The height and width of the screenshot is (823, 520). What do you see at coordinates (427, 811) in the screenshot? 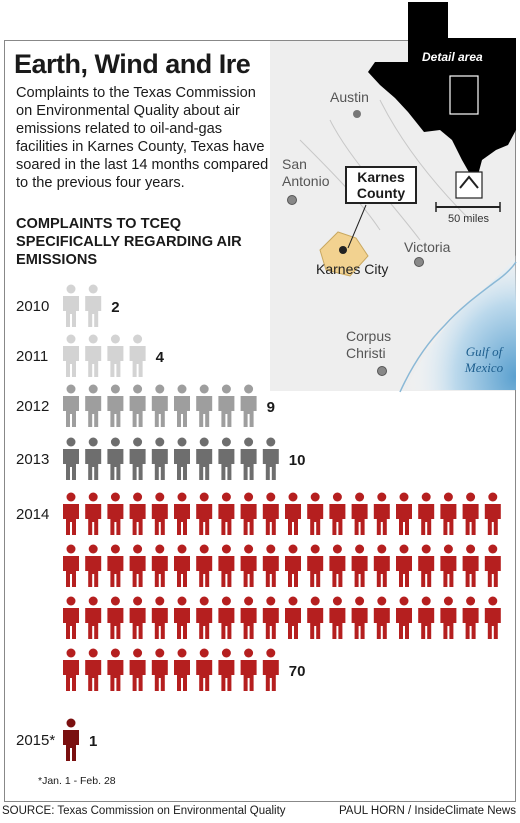
I see `credit-line: PAUL HORN / InsideClimate News` at bounding box center [427, 811].